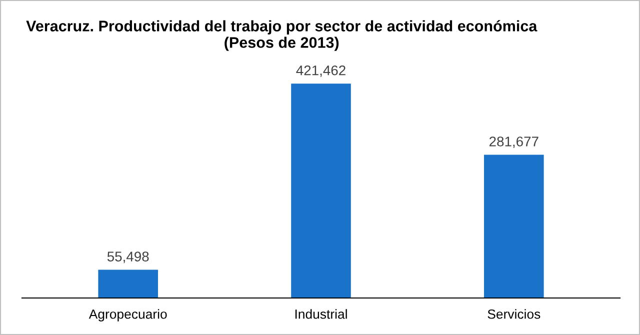 The image size is (640, 335). I want to click on chart-title: Veracruz. Productividad del trabajo por sector de actividad económica (Pesos de 2013), so click(282, 35).